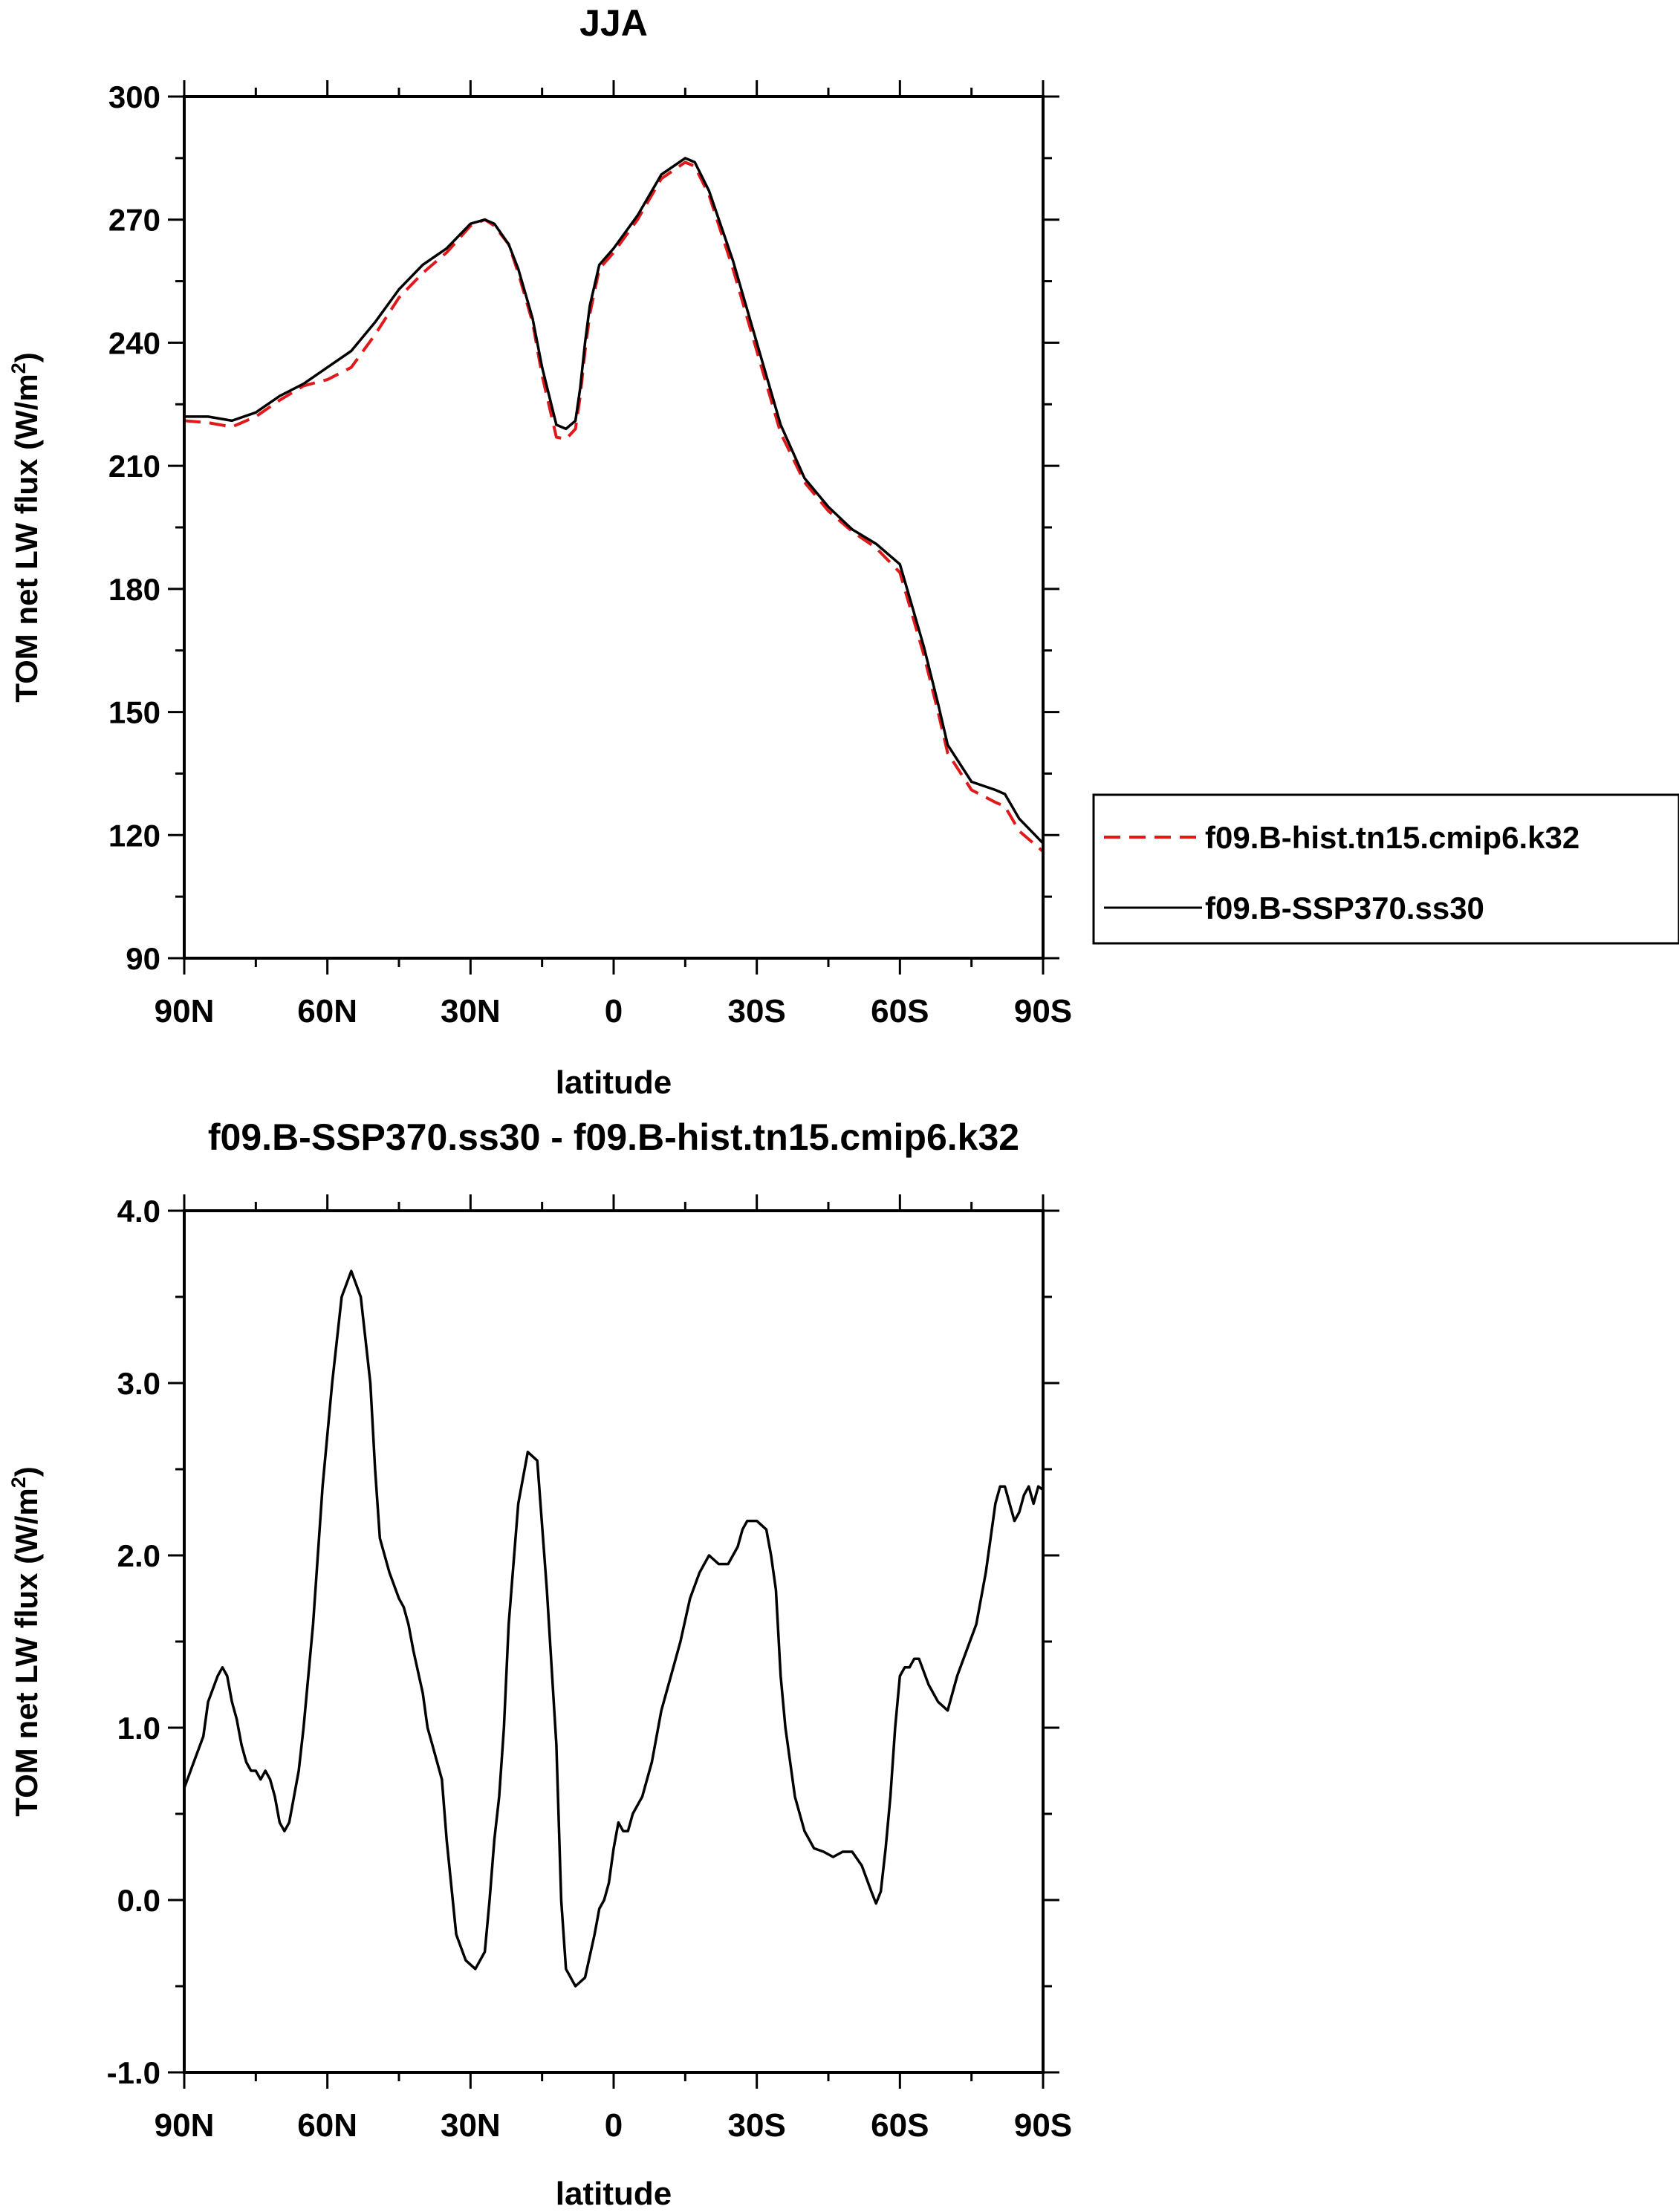 The image size is (1679, 2212). What do you see at coordinates (134, 712) in the screenshot?
I see `y-tick-label: 150` at bounding box center [134, 712].